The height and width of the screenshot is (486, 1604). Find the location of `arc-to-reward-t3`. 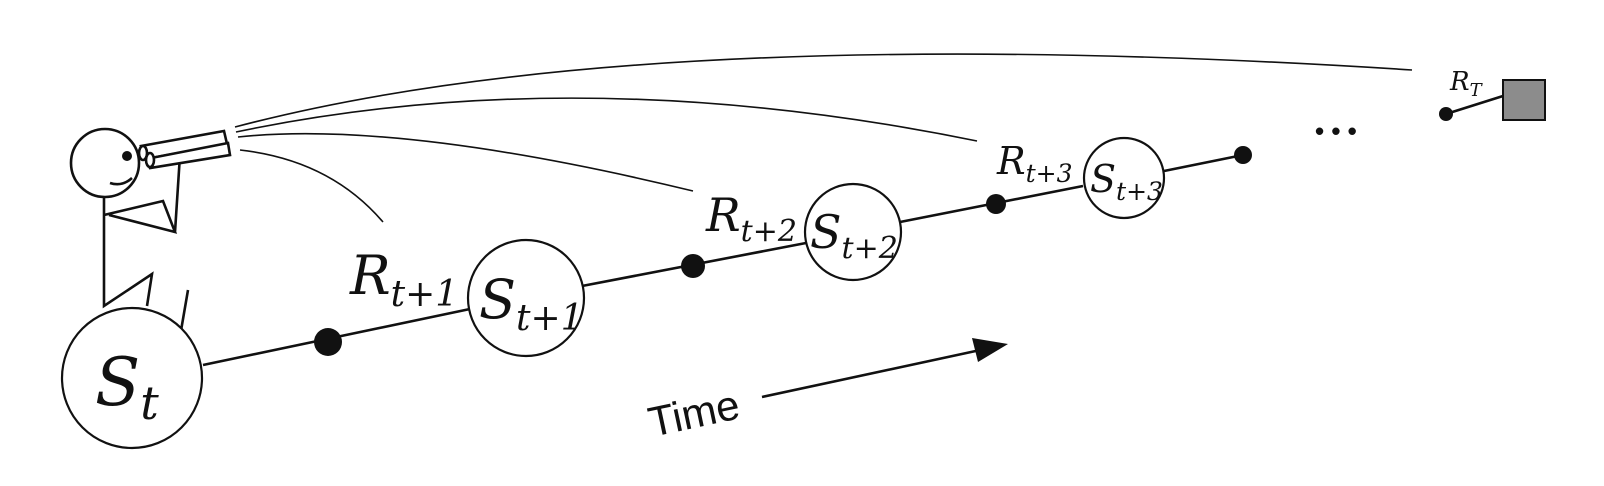

arc-to-reward-t3 is located at coordinates (606, 119).